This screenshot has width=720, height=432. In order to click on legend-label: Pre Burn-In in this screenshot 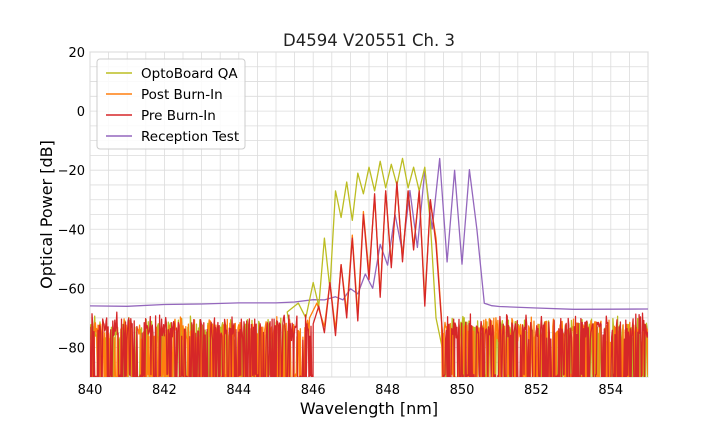, I will do `click(178, 116)`.